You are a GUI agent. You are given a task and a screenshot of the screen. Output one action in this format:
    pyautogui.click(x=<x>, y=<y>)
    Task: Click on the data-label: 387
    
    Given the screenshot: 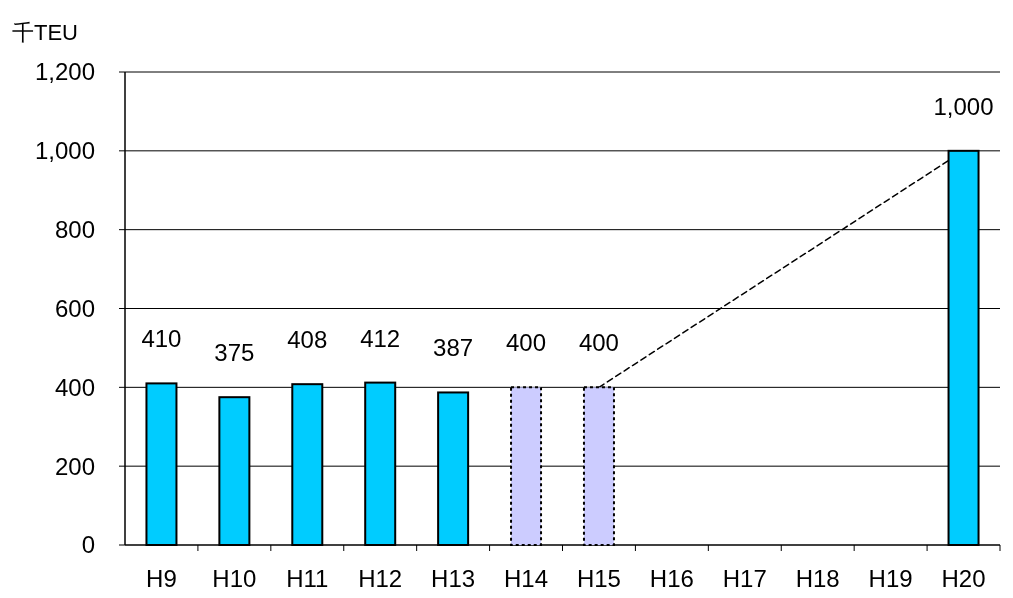 What is the action you would take?
    pyautogui.click(x=453, y=348)
    